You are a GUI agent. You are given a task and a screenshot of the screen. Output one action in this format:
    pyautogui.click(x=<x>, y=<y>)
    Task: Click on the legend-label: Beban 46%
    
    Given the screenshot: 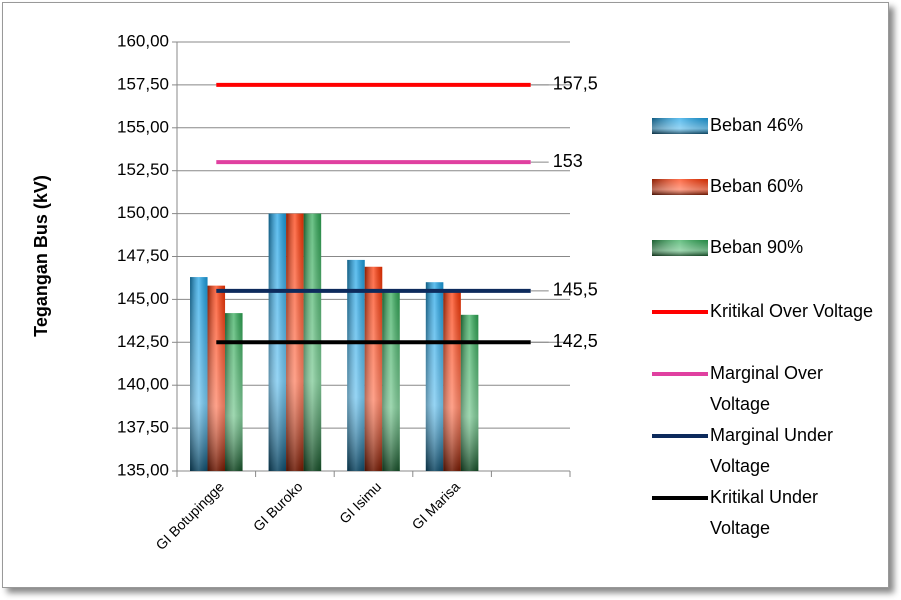 What is the action you would take?
    pyautogui.click(x=757, y=125)
    